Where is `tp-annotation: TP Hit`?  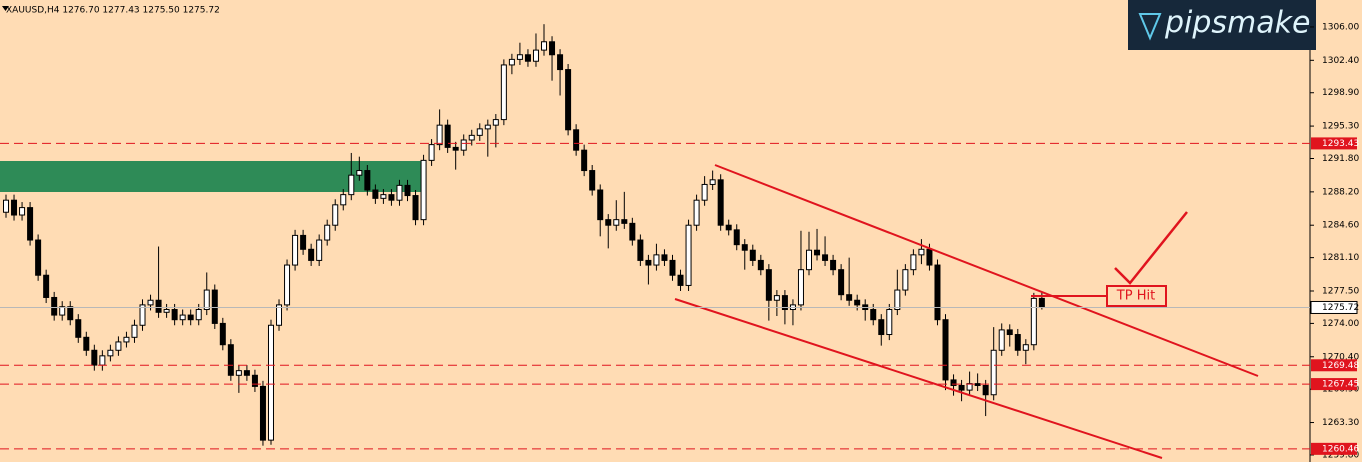
tp-annotation: TP Hit is located at coordinates (1109, 259).